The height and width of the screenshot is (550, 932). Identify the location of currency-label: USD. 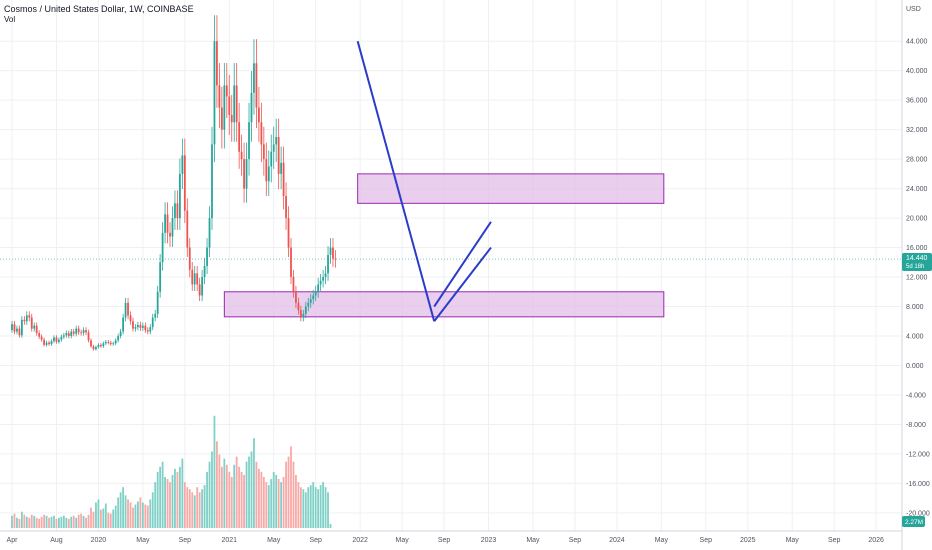
(913, 9).